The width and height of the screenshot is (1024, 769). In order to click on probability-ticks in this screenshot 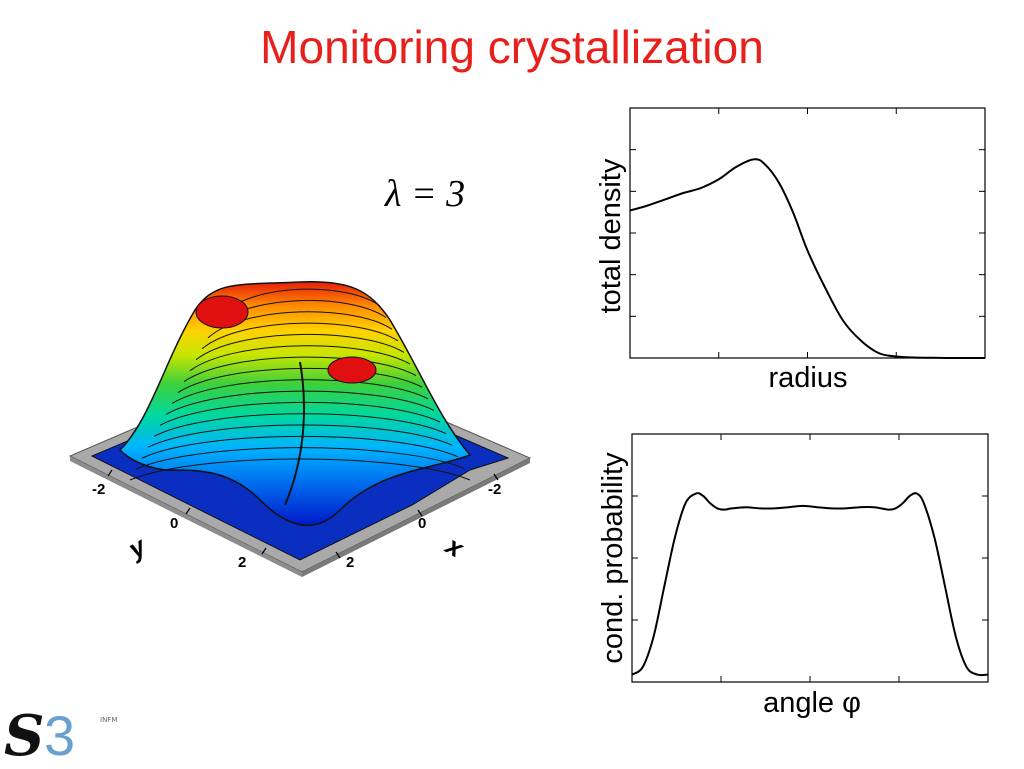, I will do `click(810, 558)`.